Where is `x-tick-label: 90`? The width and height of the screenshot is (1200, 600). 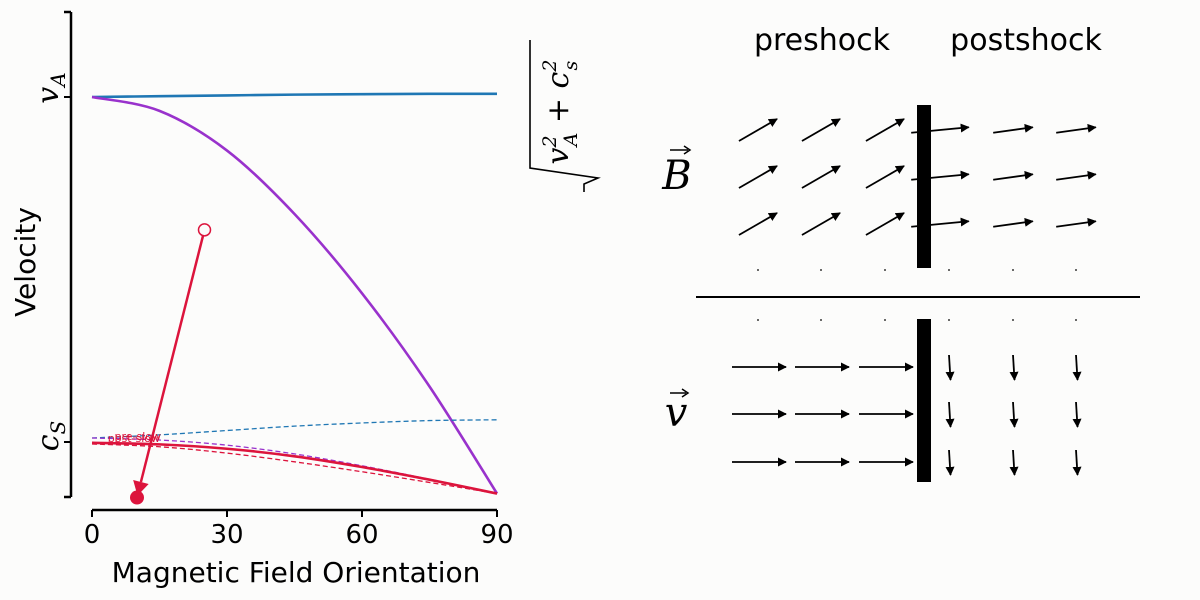 x-tick-label: 90 is located at coordinates (496, 535).